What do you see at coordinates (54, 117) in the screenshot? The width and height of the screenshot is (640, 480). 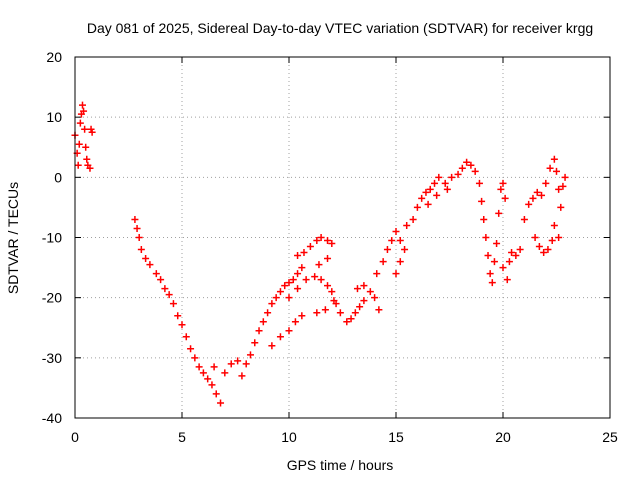 I see `y-tick-label: 10` at bounding box center [54, 117].